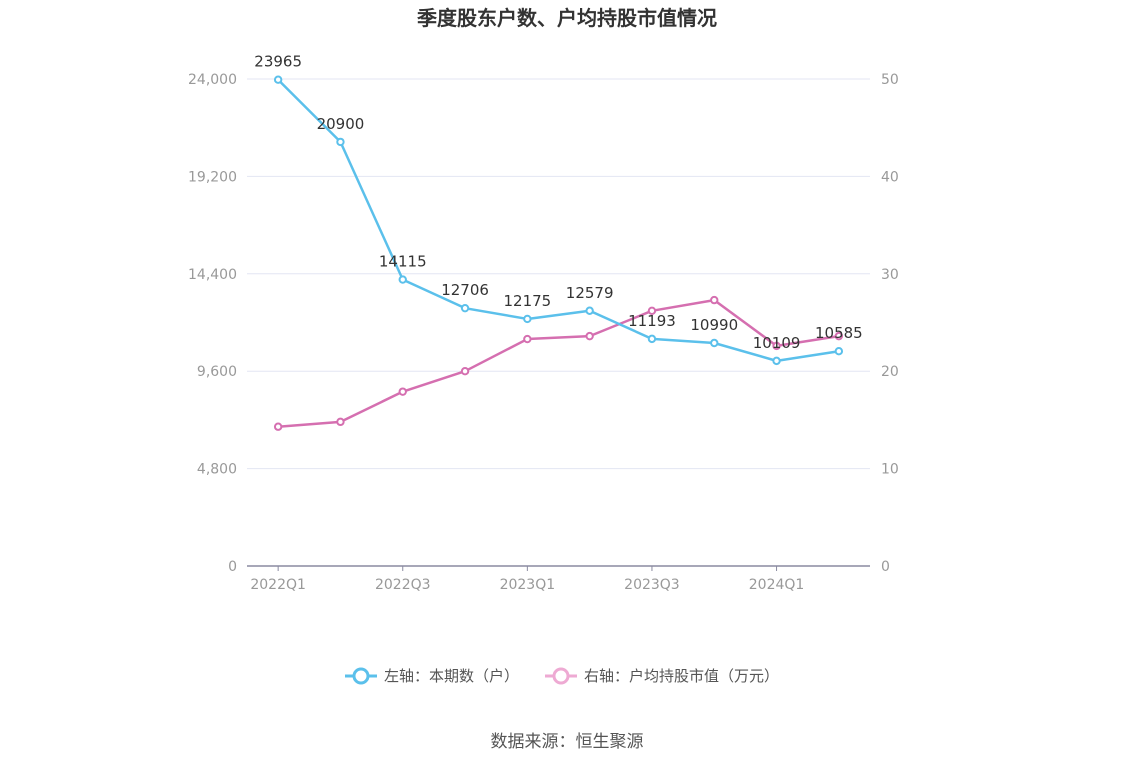 The width and height of the screenshot is (1134, 766). What do you see at coordinates (403, 262) in the screenshot?
I see `data-label-households: 14115` at bounding box center [403, 262].